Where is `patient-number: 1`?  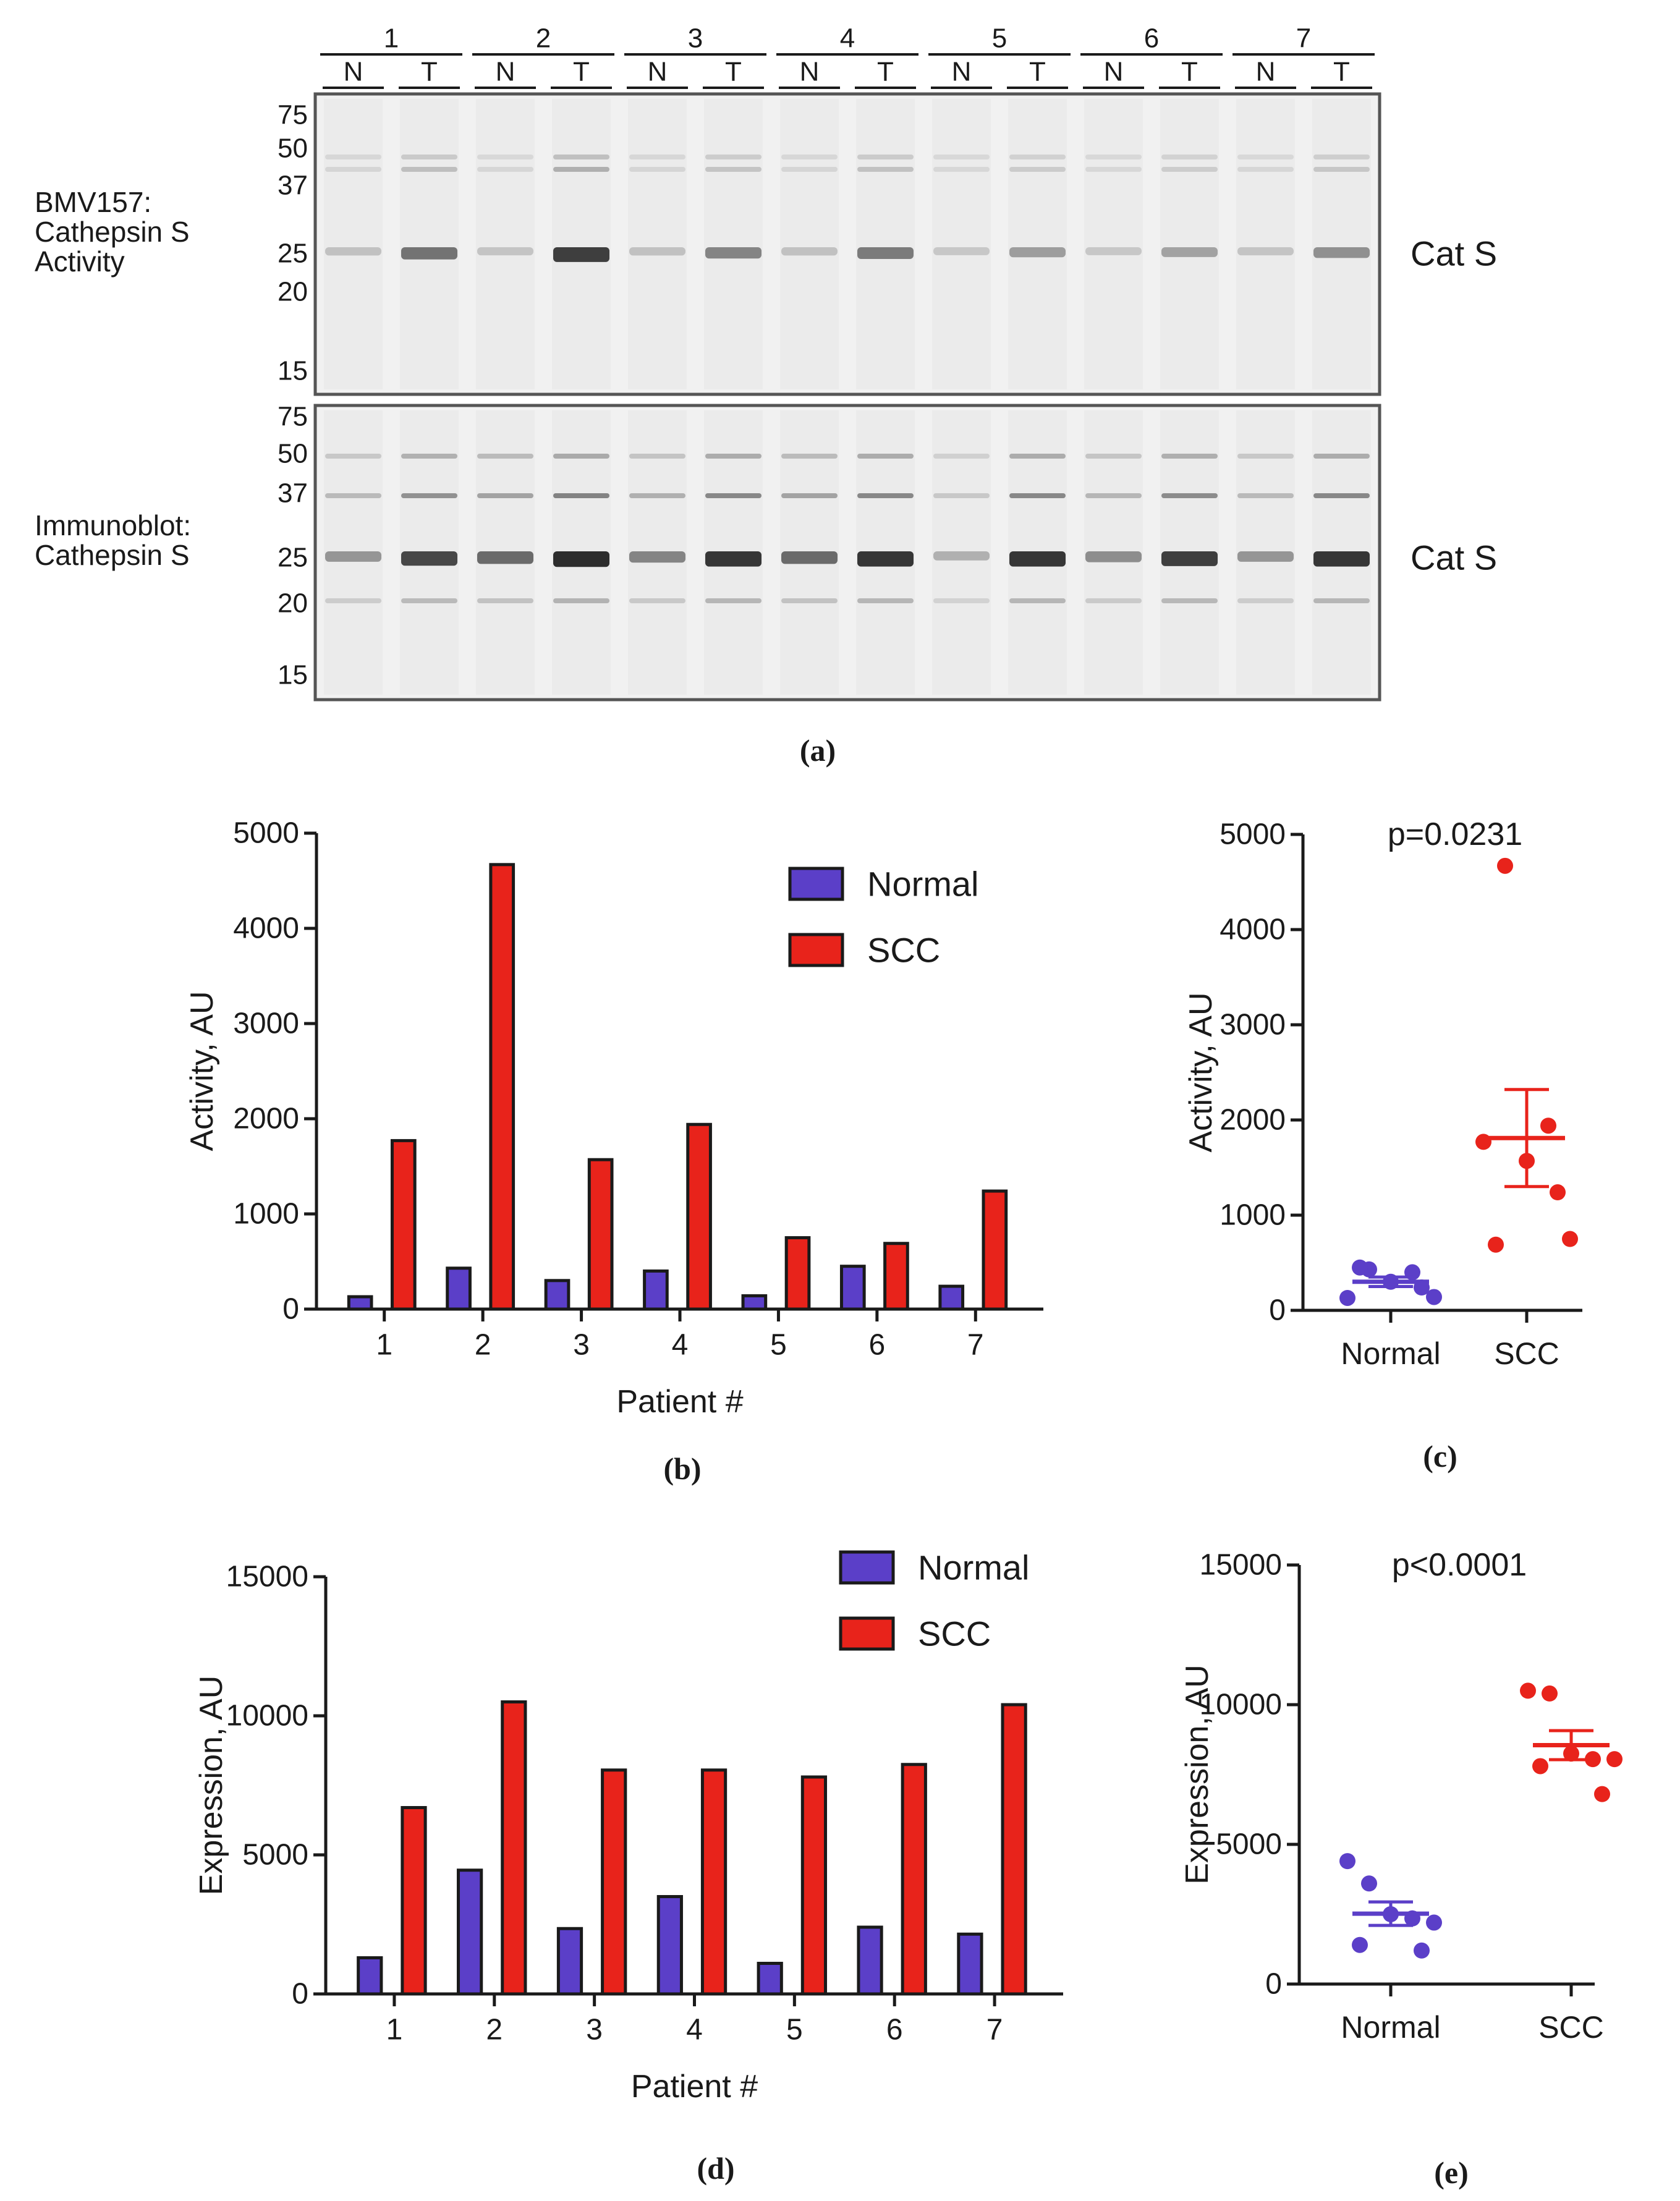 patient-number: 1 is located at coordinates (391, 38).